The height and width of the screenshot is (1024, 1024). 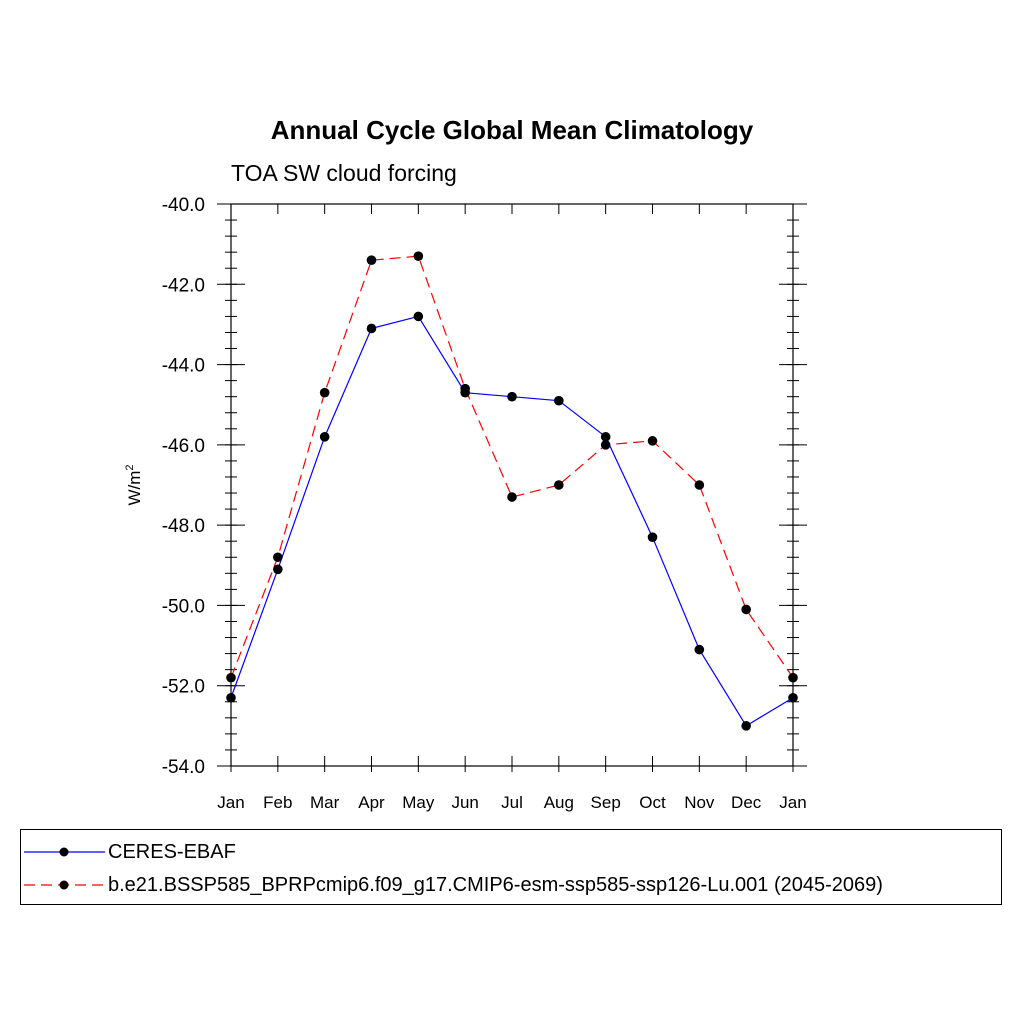 I want to click on legend-label-ceres: CERES-EBAF, so click(x=172, y=852).